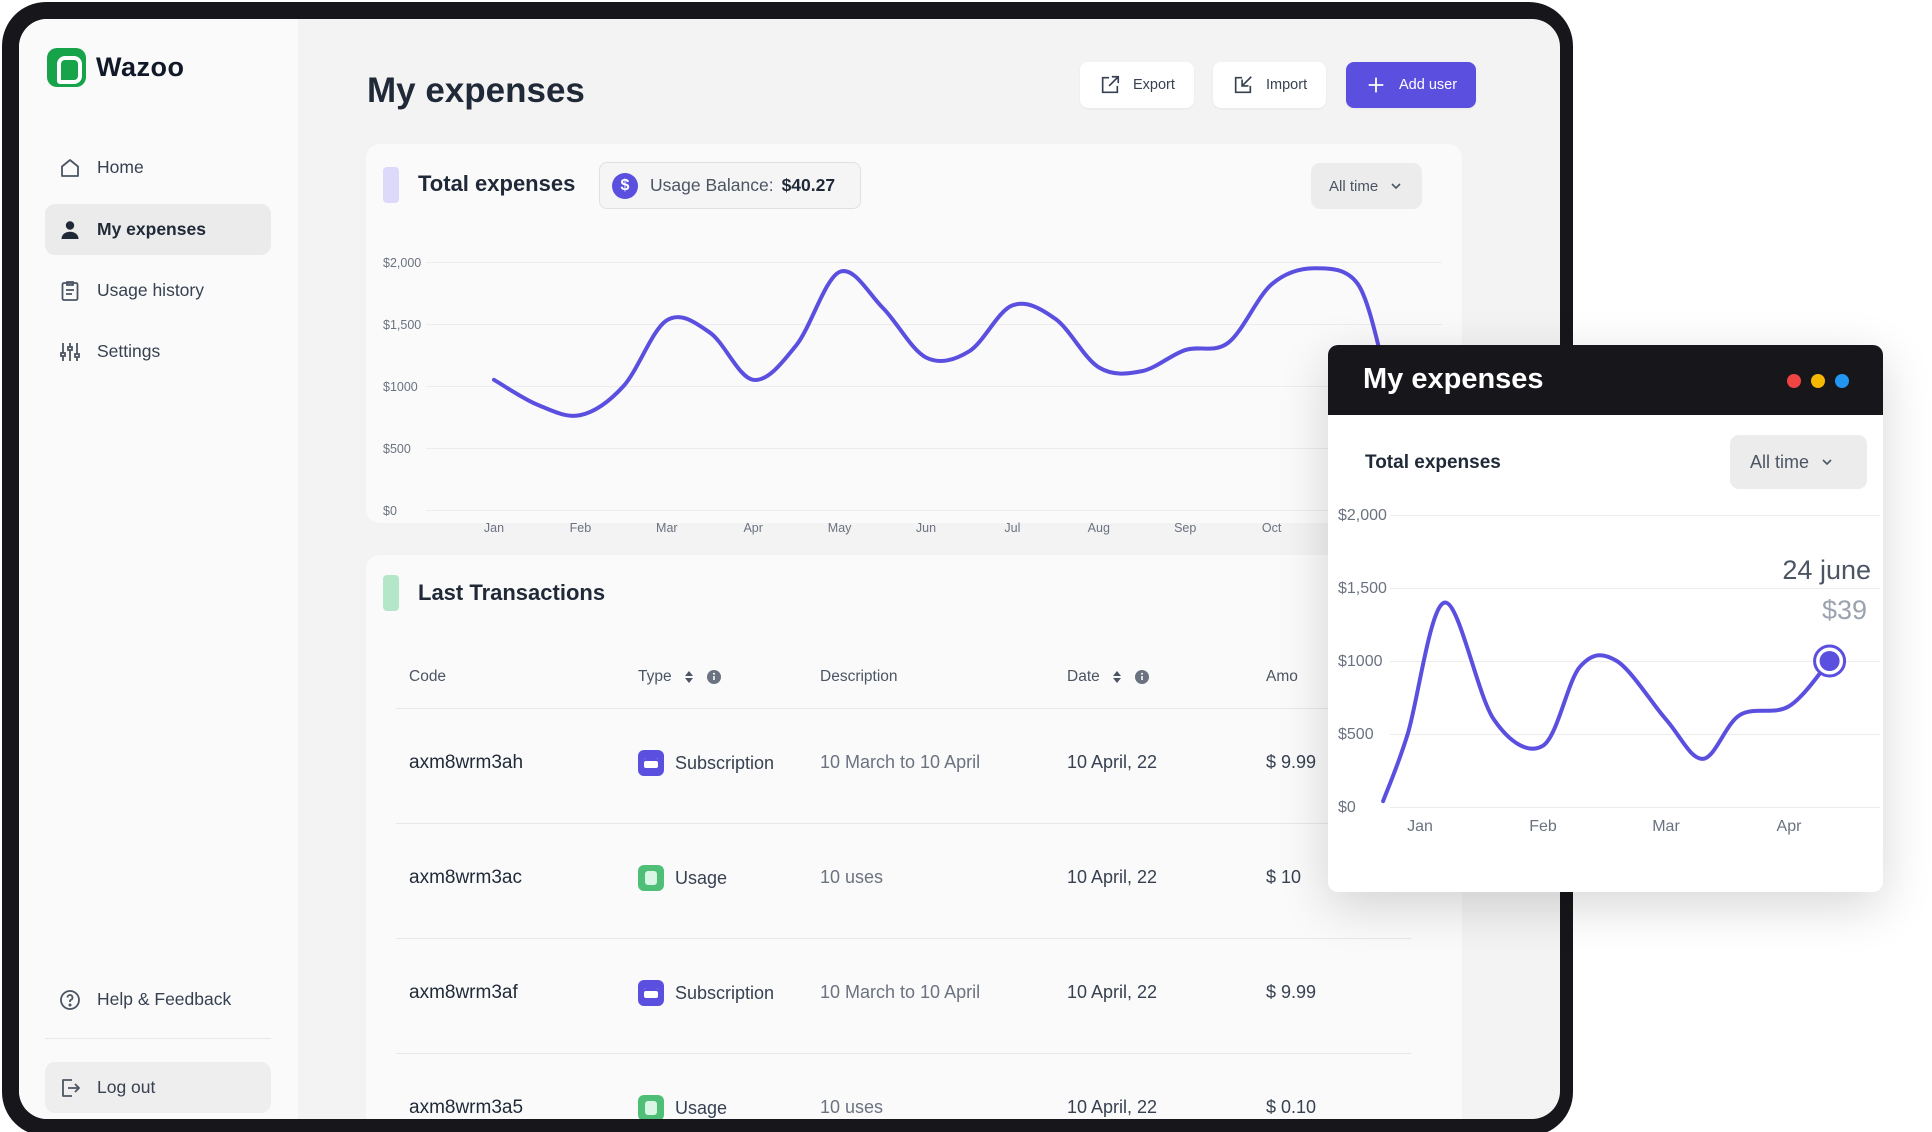 The height and width of the screenshot is (1132, 1932). Describe the element at coordinates (1844, 610) in the screenshot. I see `tooltip-value: $39` at that location.